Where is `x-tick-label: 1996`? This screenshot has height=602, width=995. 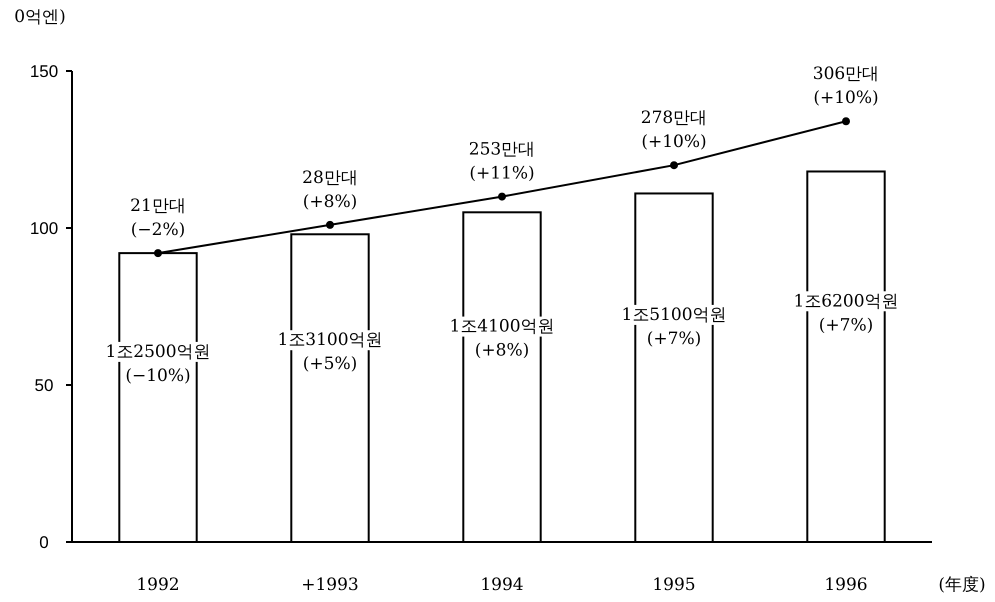
x-tick-label: 1996 is located at coordinates (846, 585).